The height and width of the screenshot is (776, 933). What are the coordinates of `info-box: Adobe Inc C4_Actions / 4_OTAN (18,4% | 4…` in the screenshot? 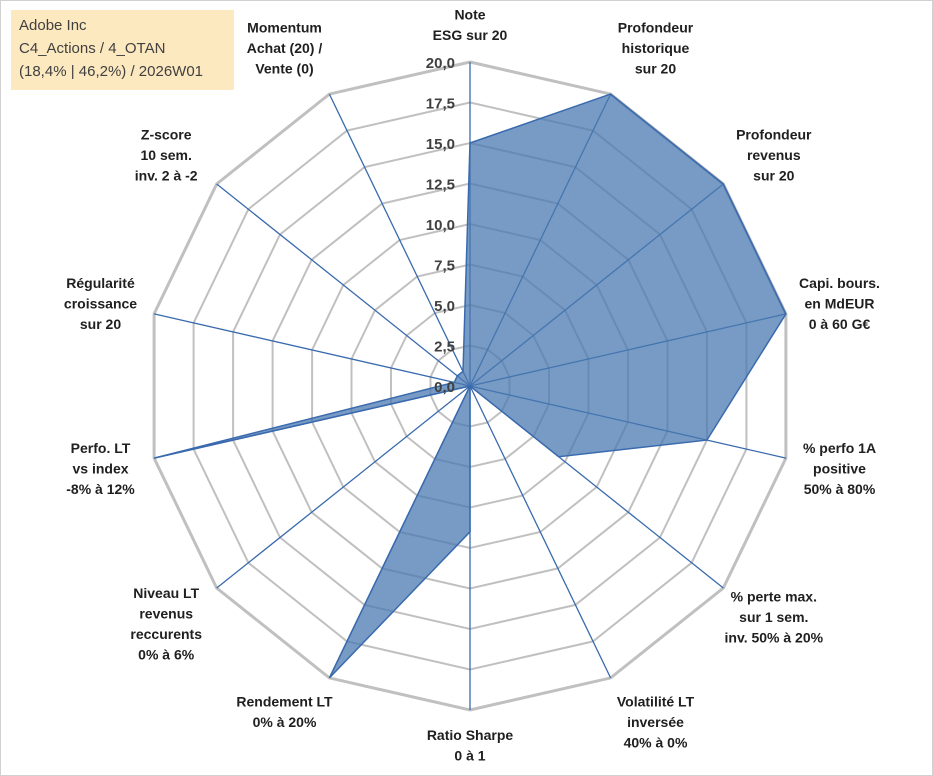 It's located at (122, 50).